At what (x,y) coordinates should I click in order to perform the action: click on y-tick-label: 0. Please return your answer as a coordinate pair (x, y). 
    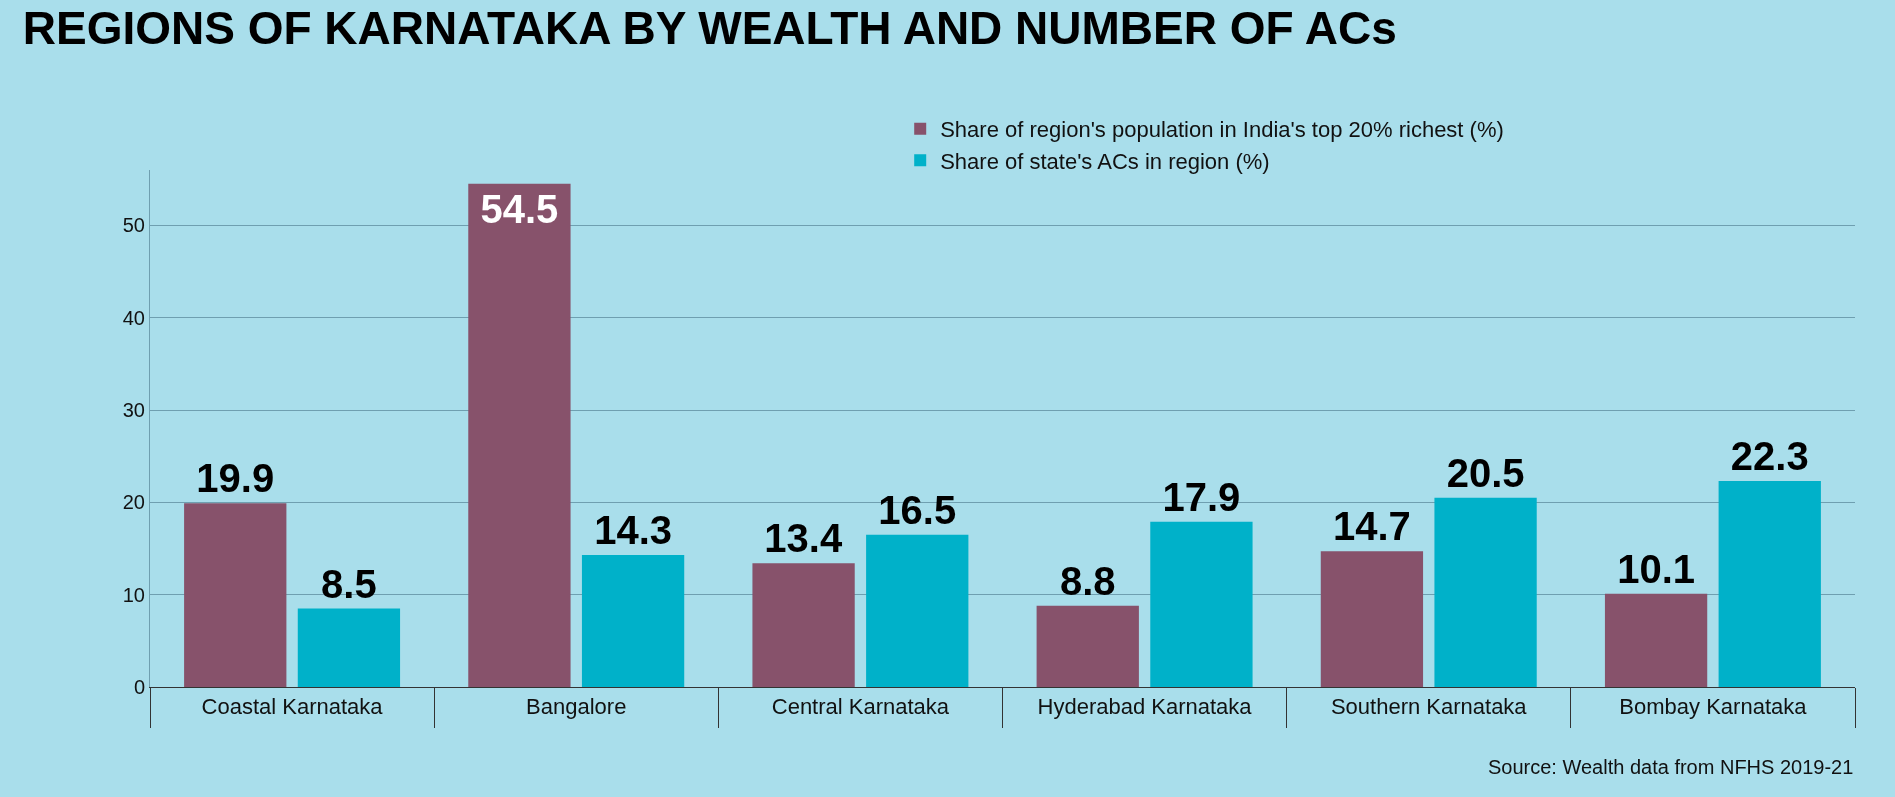
    Looking at the image, I should click on (139, 687).